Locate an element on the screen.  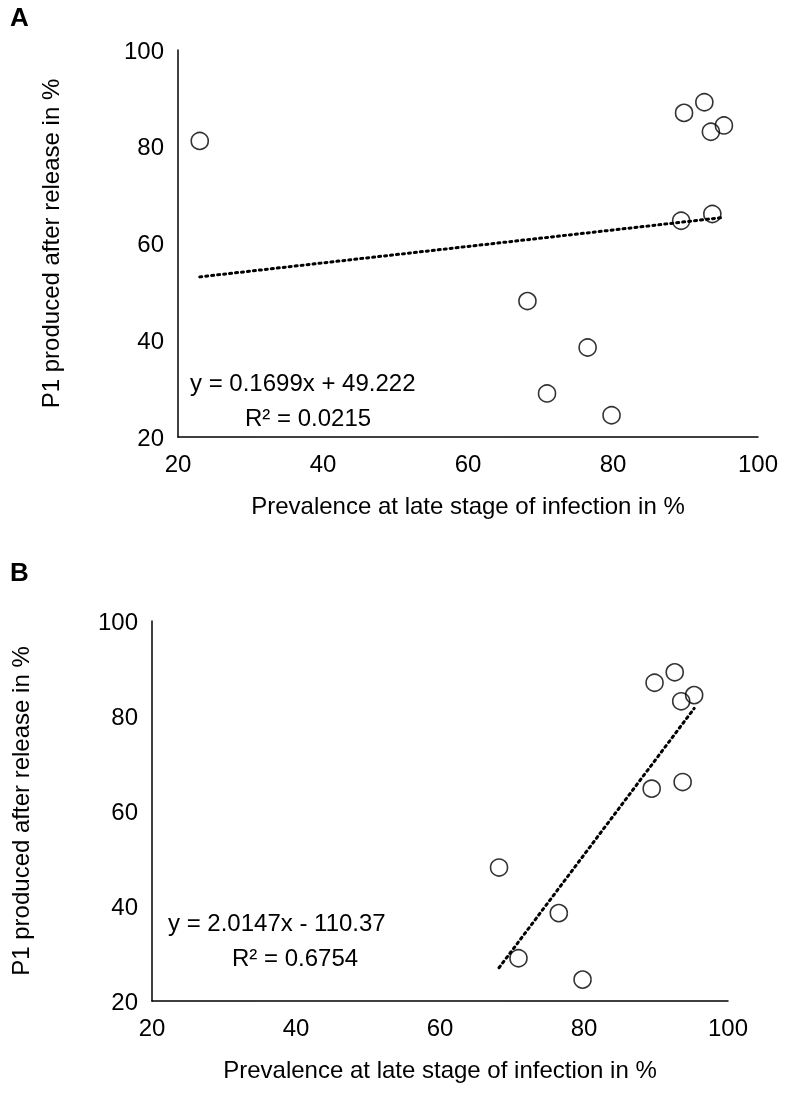
annotation: R² = 0.6754 is located at coordinates (295, 957).